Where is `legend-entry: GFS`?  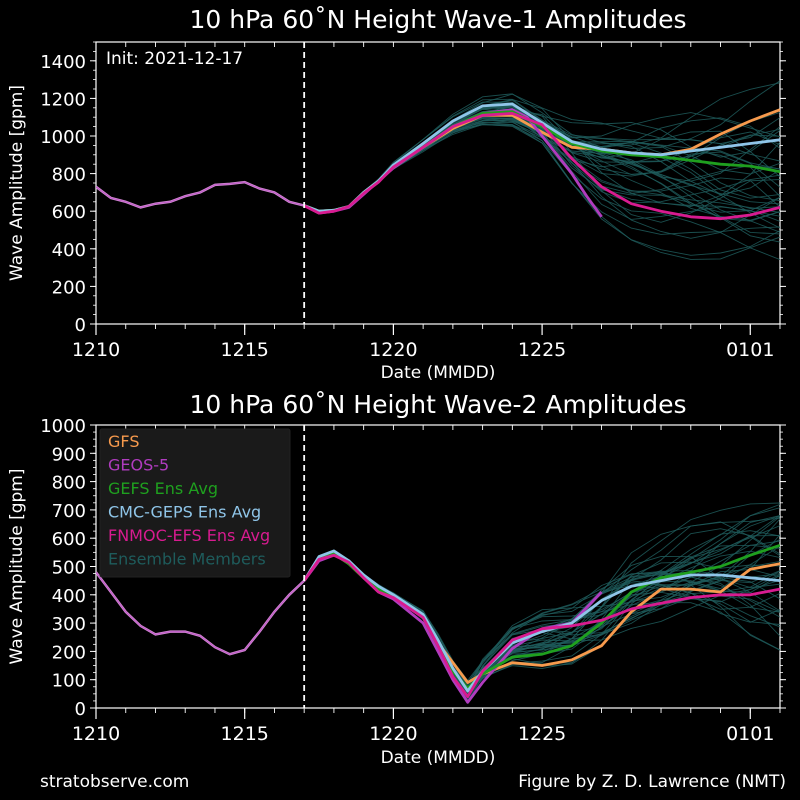
legend-entry: GFS is located at coordinates (123, 441).